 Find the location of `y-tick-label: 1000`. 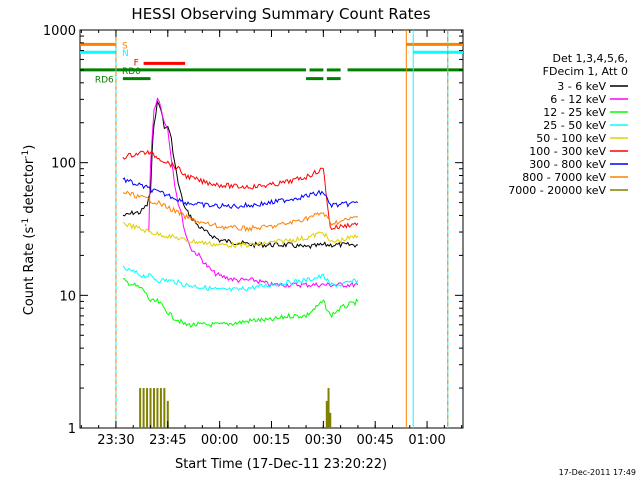

y-tick-label: 1000 is located at coordinates (59, 31).